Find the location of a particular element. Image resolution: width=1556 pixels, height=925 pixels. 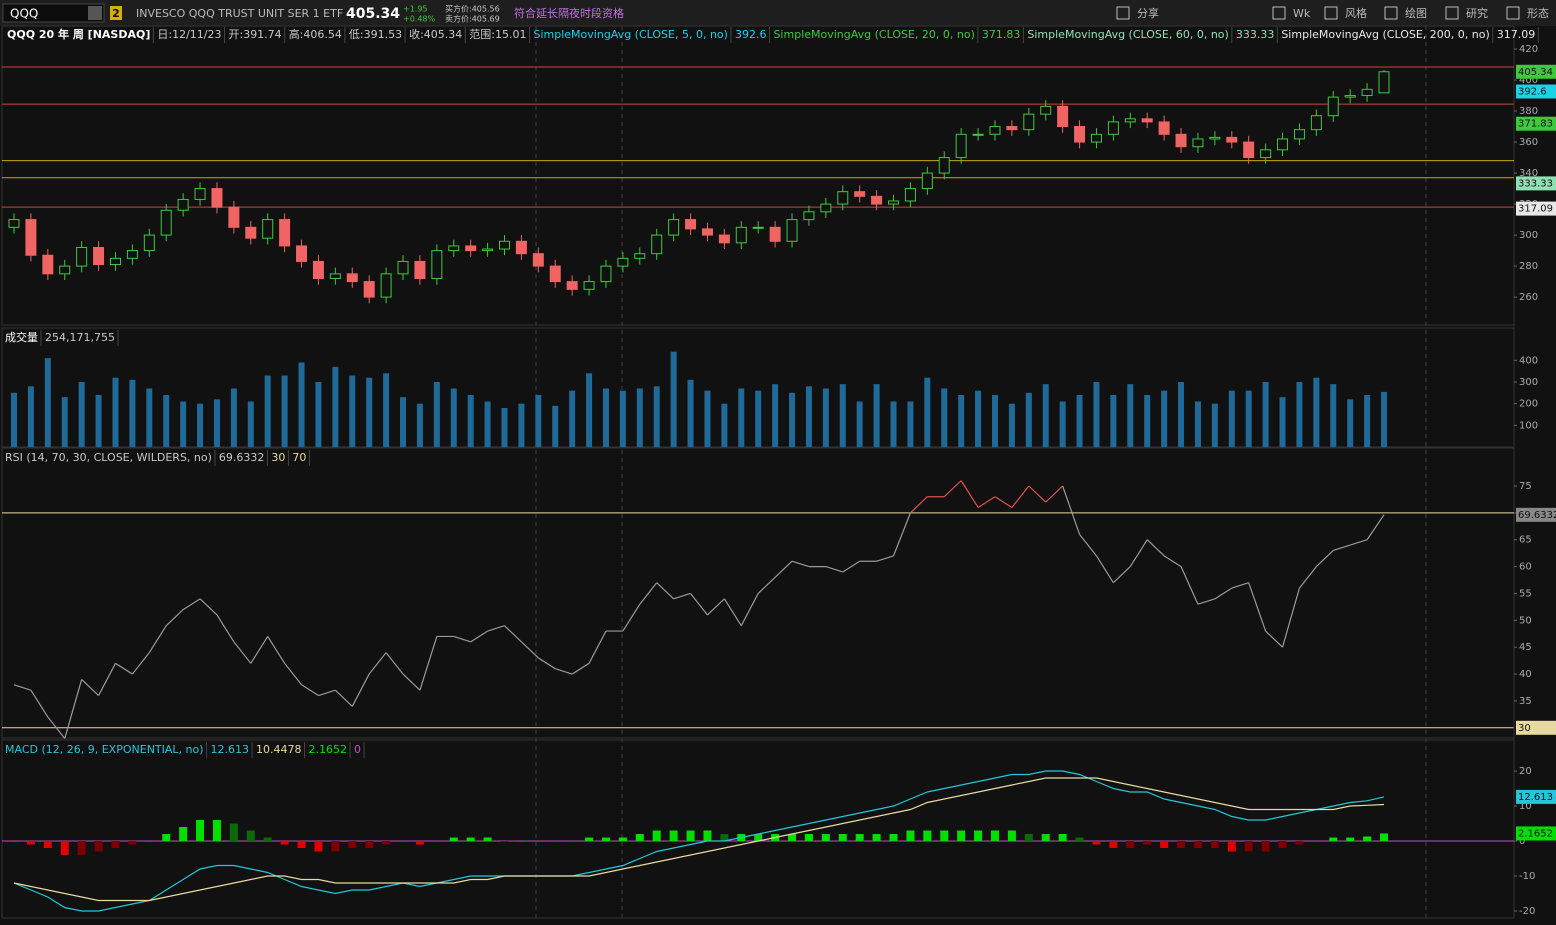

chart-title: QQQ 20 年 周 [NASDAQ] is located at coordinates (78, 34).